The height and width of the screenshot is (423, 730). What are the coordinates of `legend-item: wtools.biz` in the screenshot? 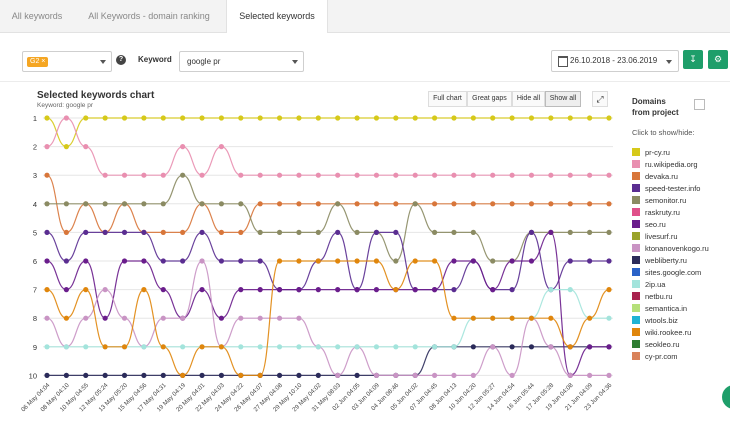 It's located at (655, 321).